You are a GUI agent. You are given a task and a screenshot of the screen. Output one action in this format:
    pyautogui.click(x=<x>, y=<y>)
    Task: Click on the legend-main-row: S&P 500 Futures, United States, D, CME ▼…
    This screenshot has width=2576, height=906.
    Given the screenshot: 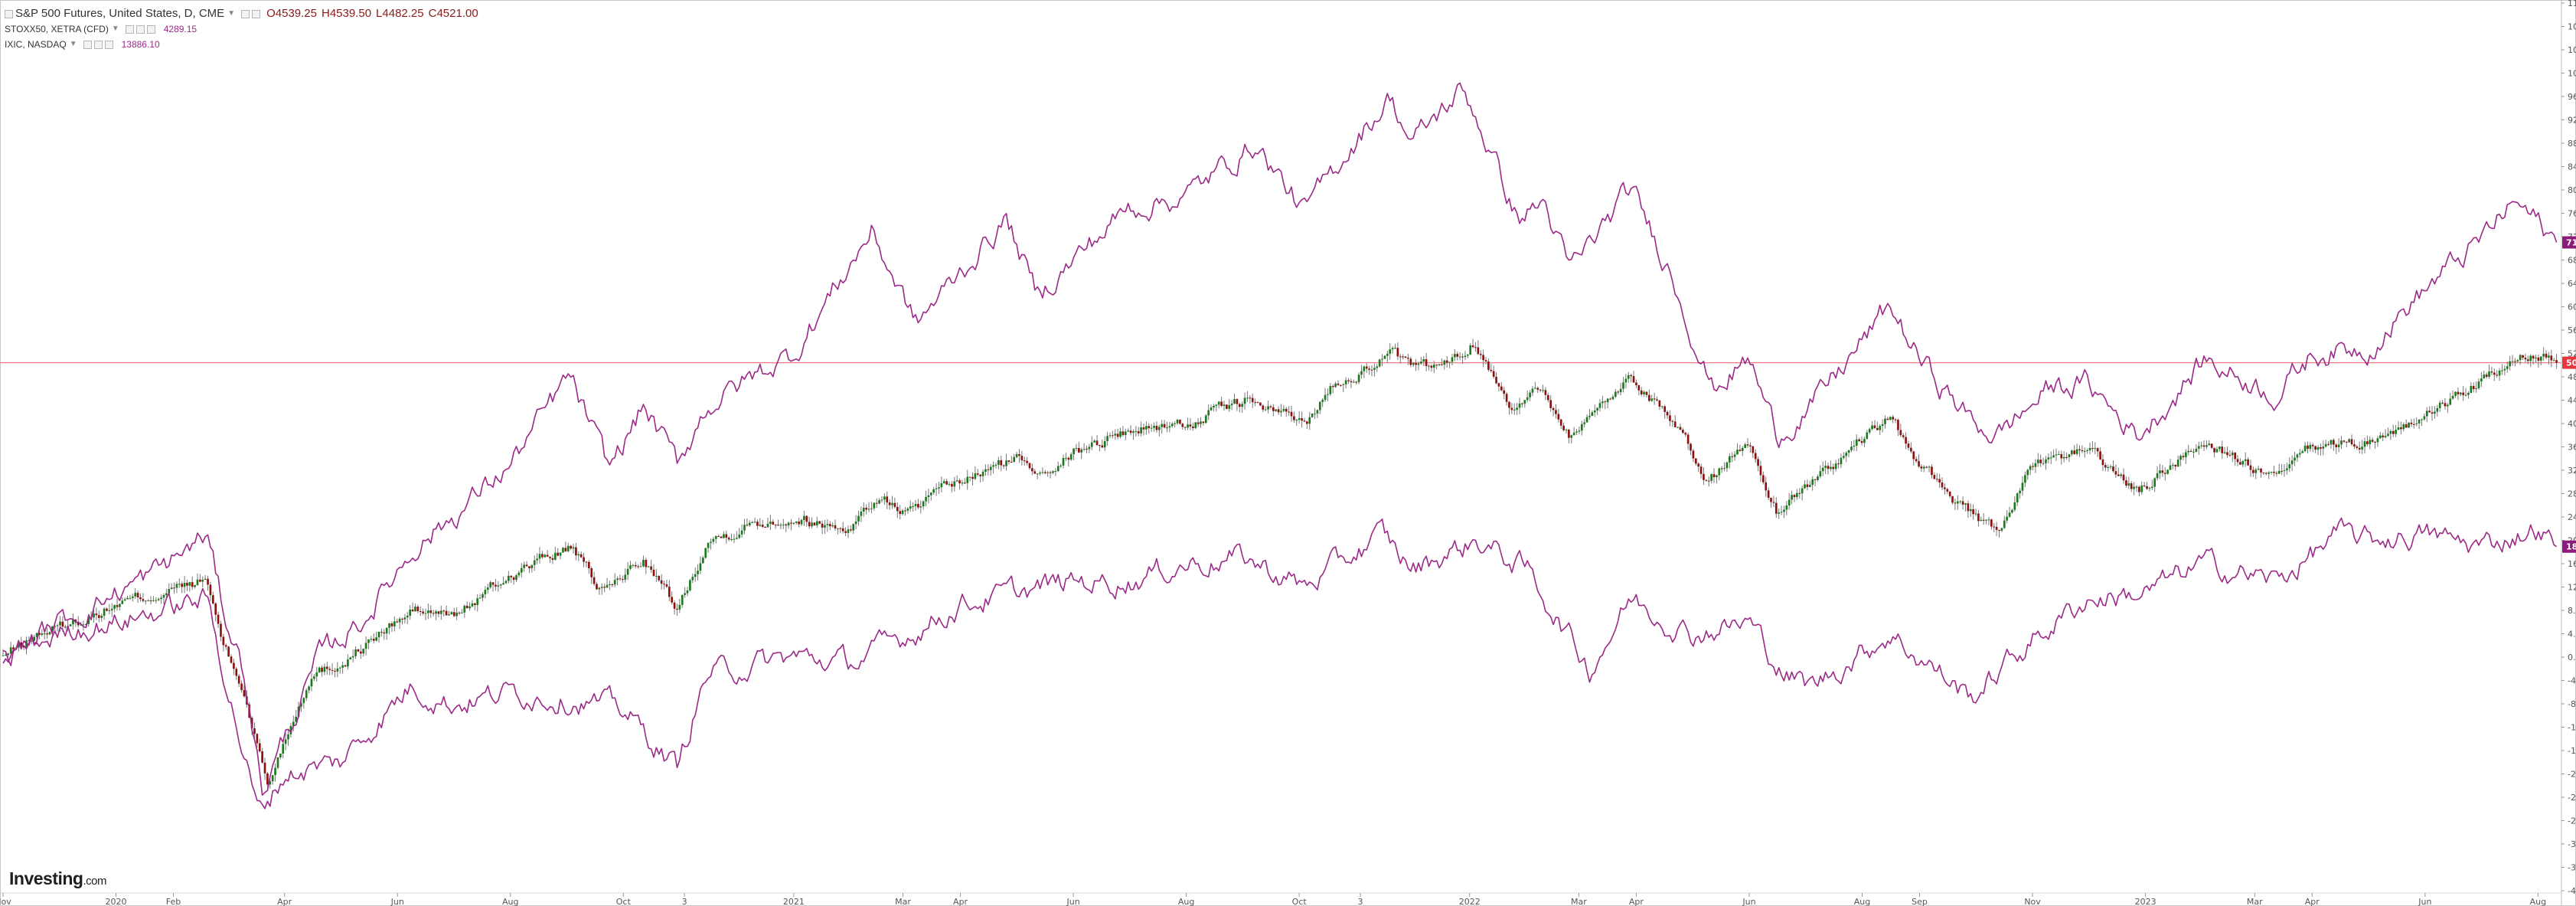 What is the action you would take?
    pyautogui.click(x=244, y=13)
    